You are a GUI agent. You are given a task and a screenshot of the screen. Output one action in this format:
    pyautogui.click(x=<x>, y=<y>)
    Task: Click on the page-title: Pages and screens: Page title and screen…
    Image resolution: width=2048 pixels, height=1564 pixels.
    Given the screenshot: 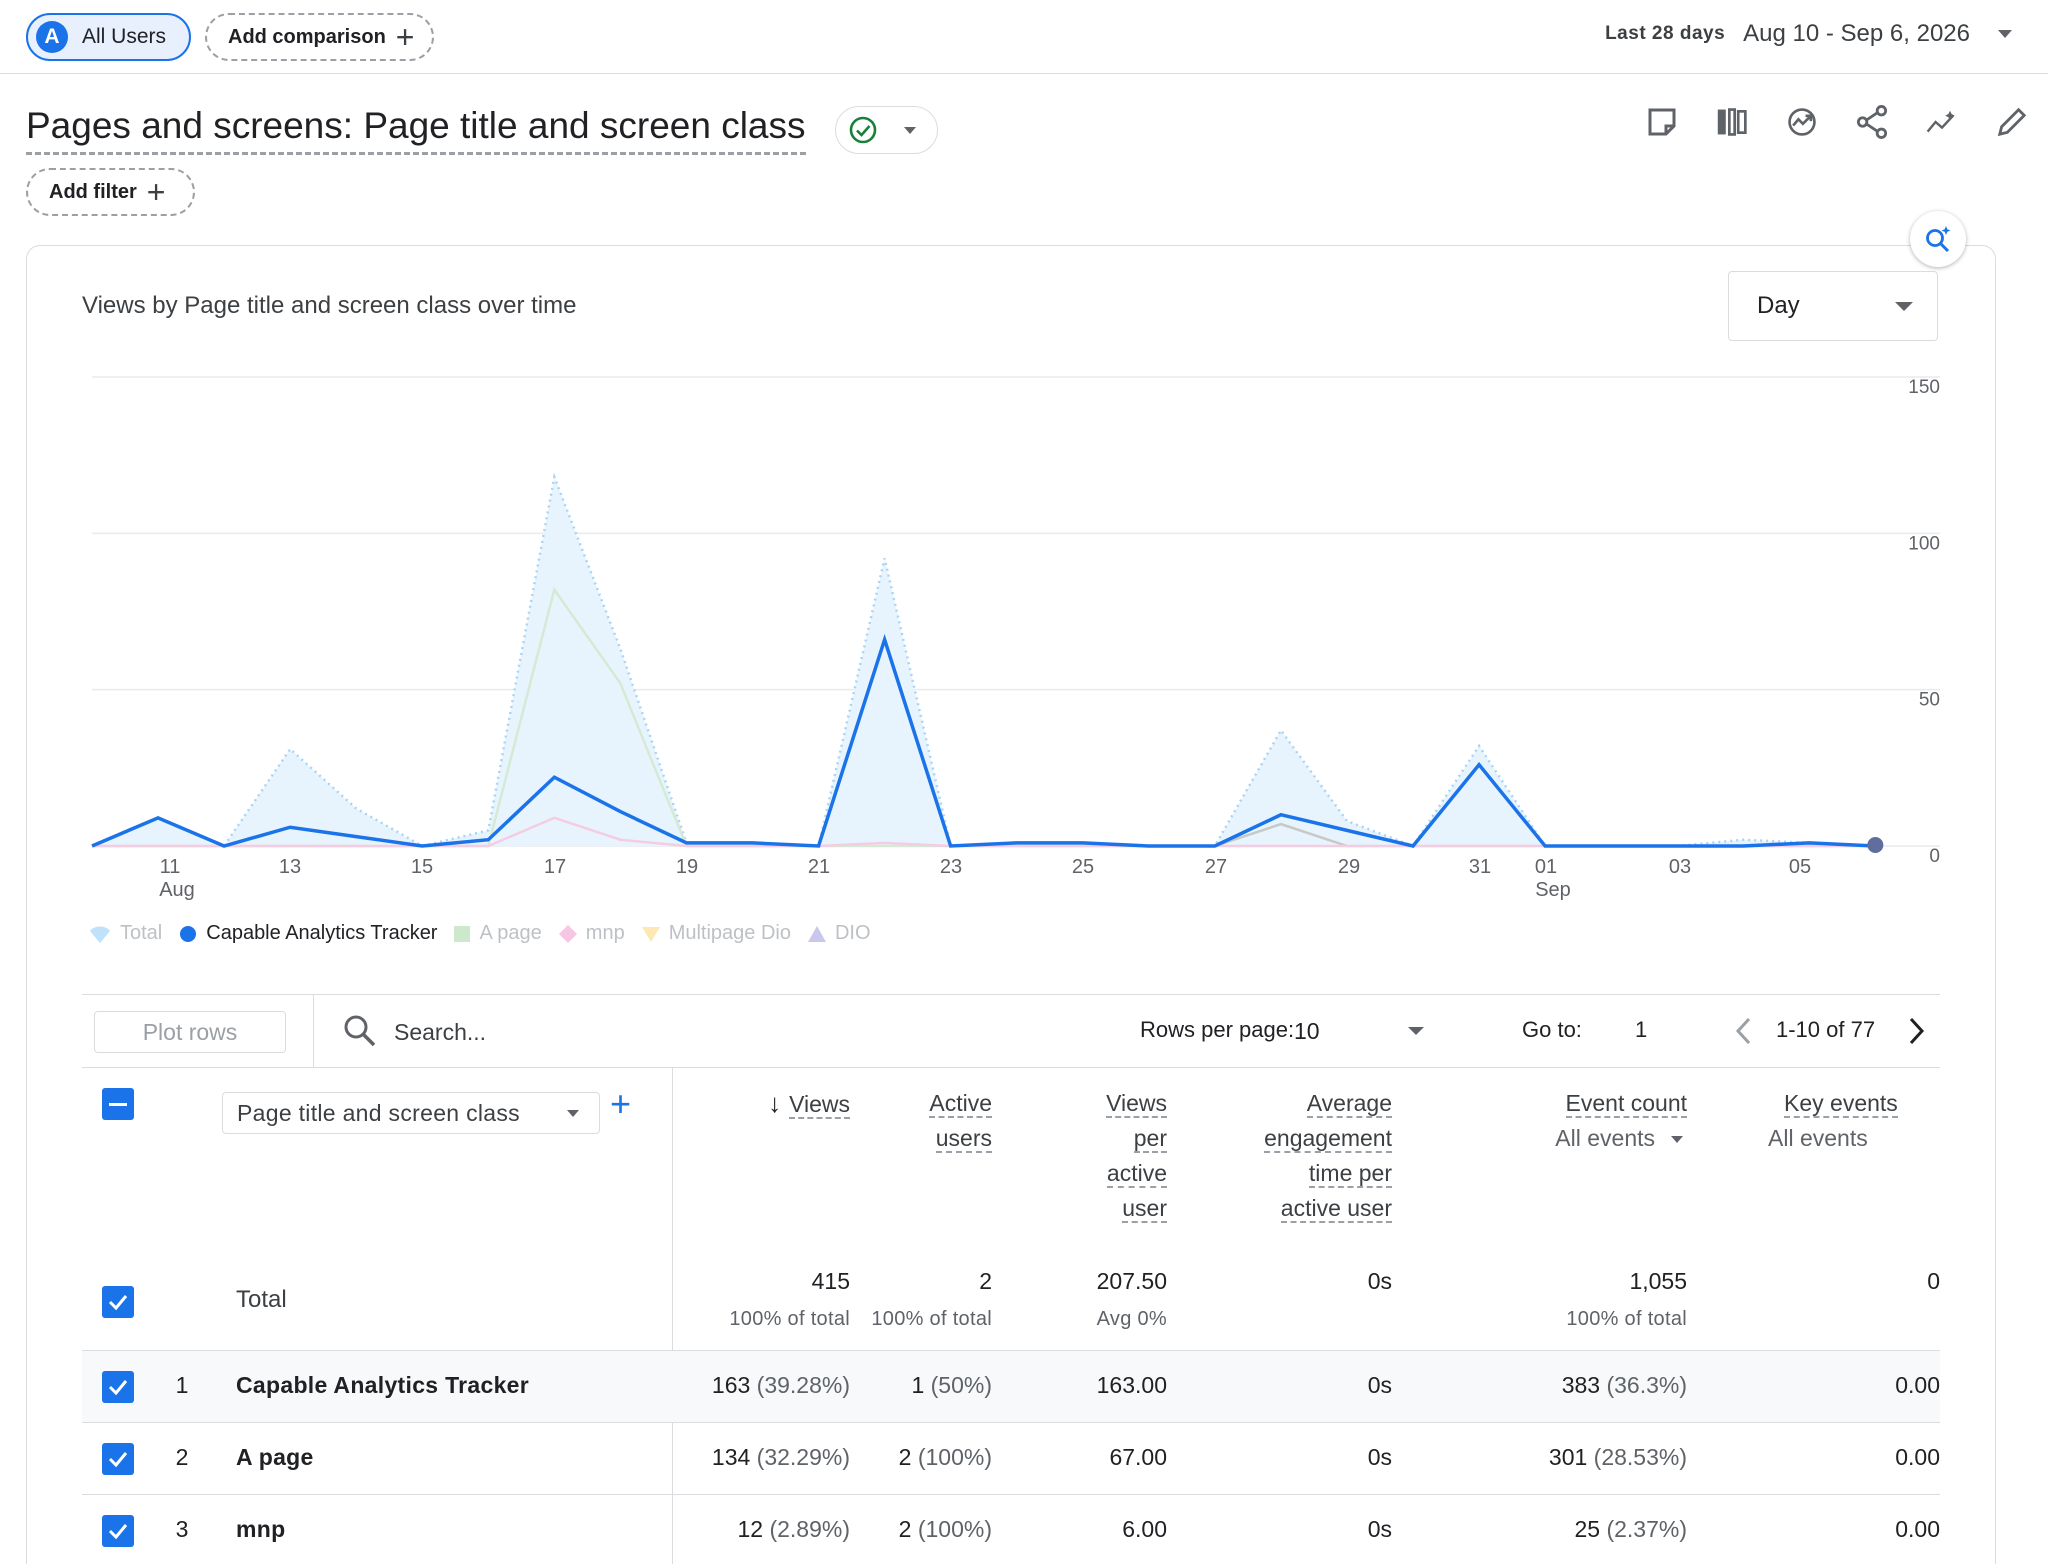 What is the action you would take?
    pyautogui.click(x=416, y=128)
    